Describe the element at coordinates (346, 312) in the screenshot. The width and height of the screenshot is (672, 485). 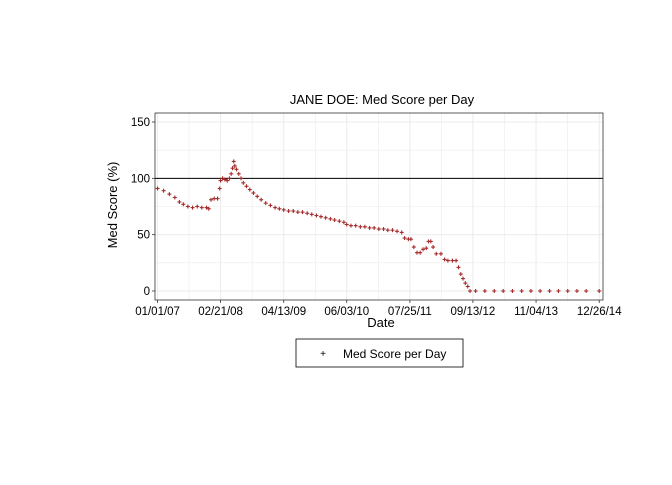
I see `x-tick-label: 06/03/10` at that location.